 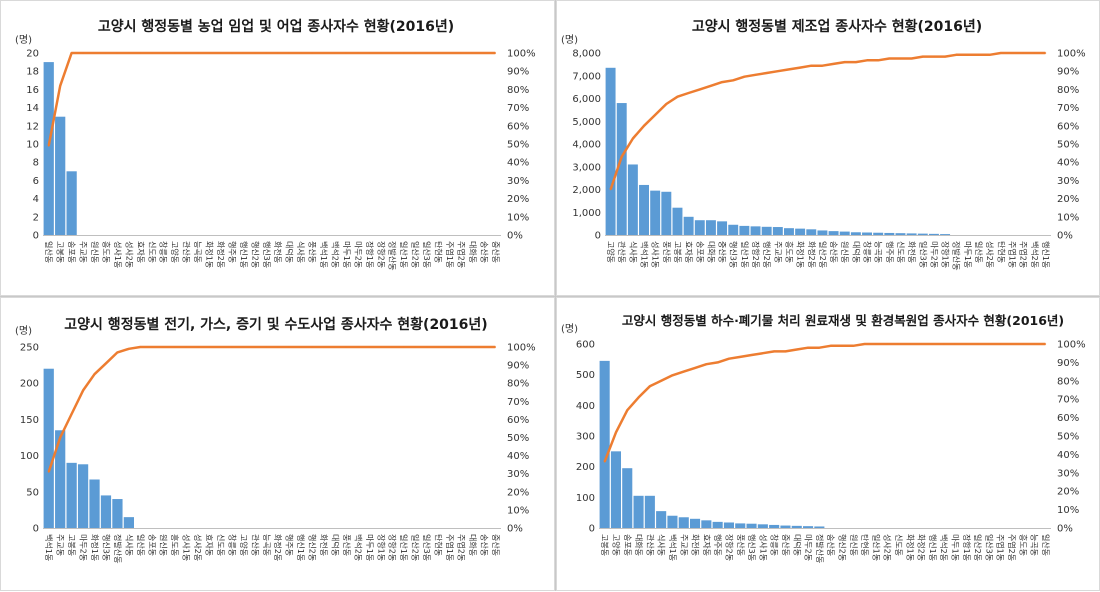 I want to click on x-tick-label: 창릉동, so click(x=867, y=252).